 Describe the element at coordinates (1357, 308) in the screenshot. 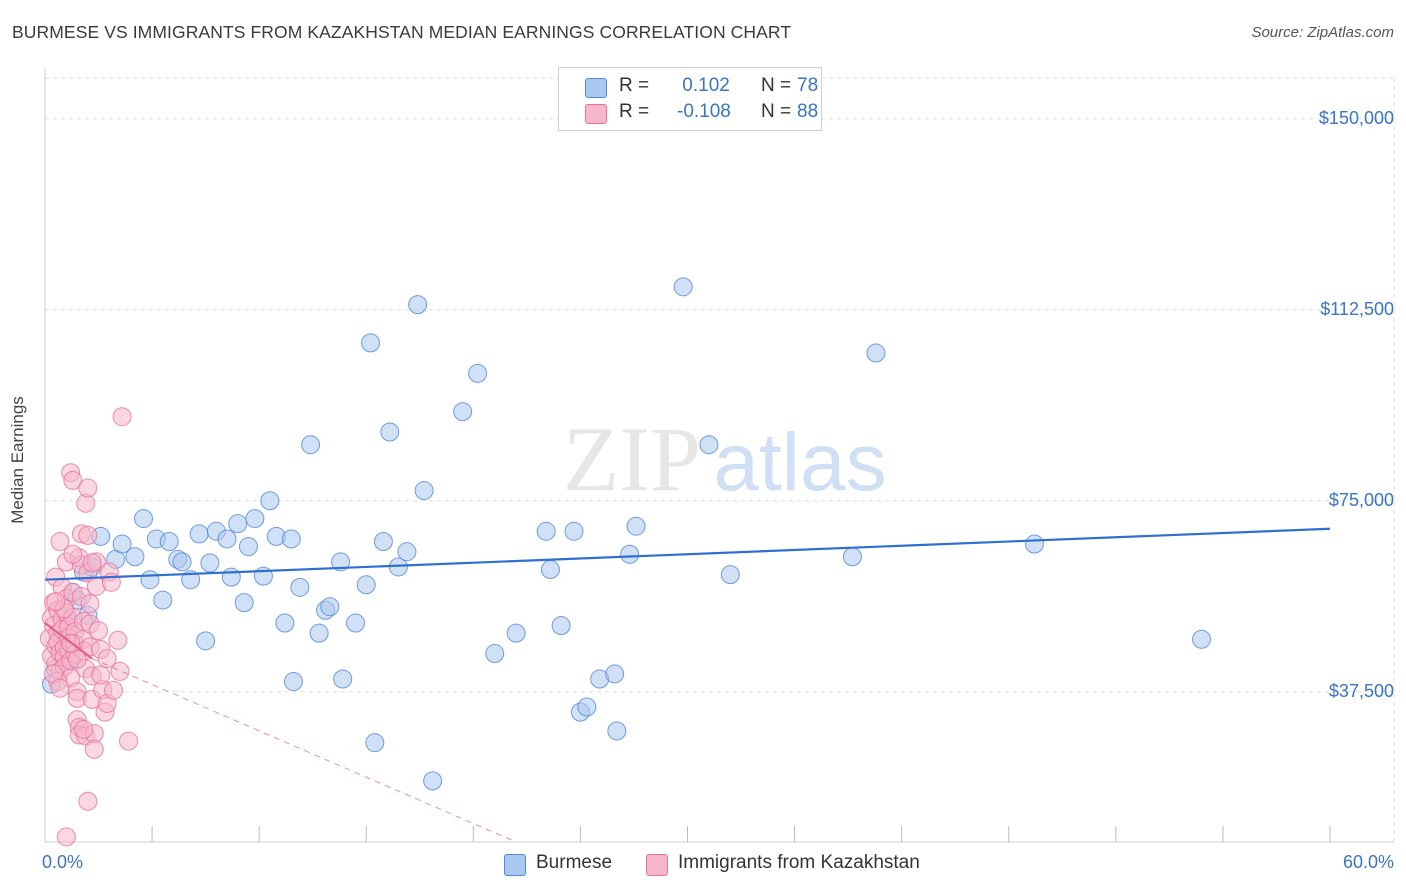

I see `y-tick-label: $112,500` at that location.